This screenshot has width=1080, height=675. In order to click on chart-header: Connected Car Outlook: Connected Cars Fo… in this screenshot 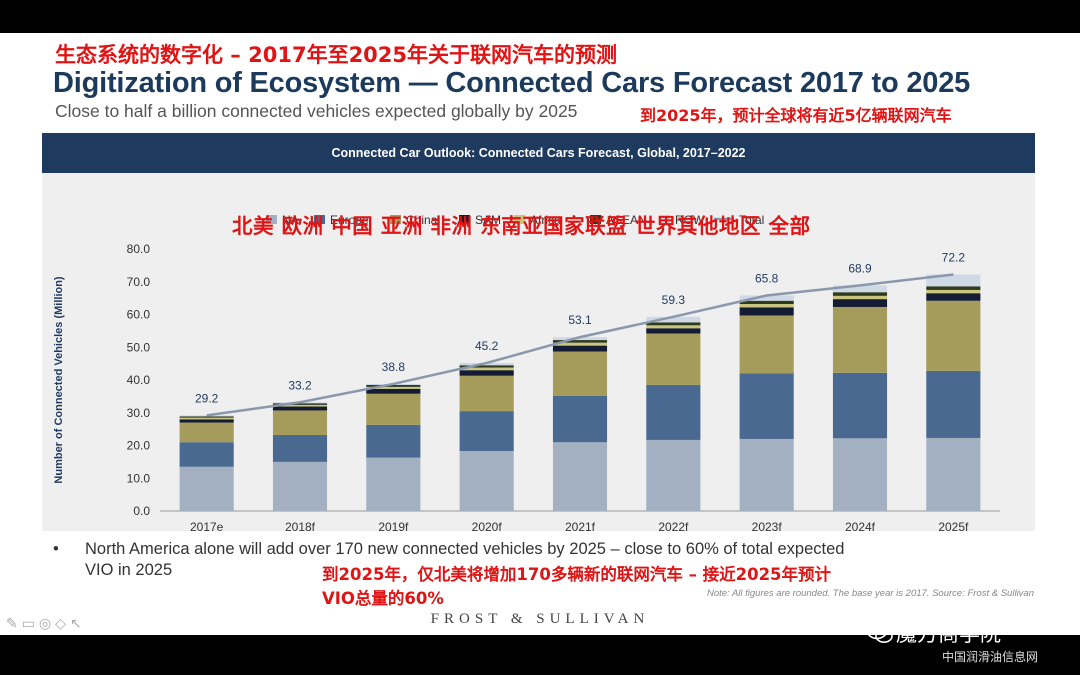, I will do `click(538, 153)`.